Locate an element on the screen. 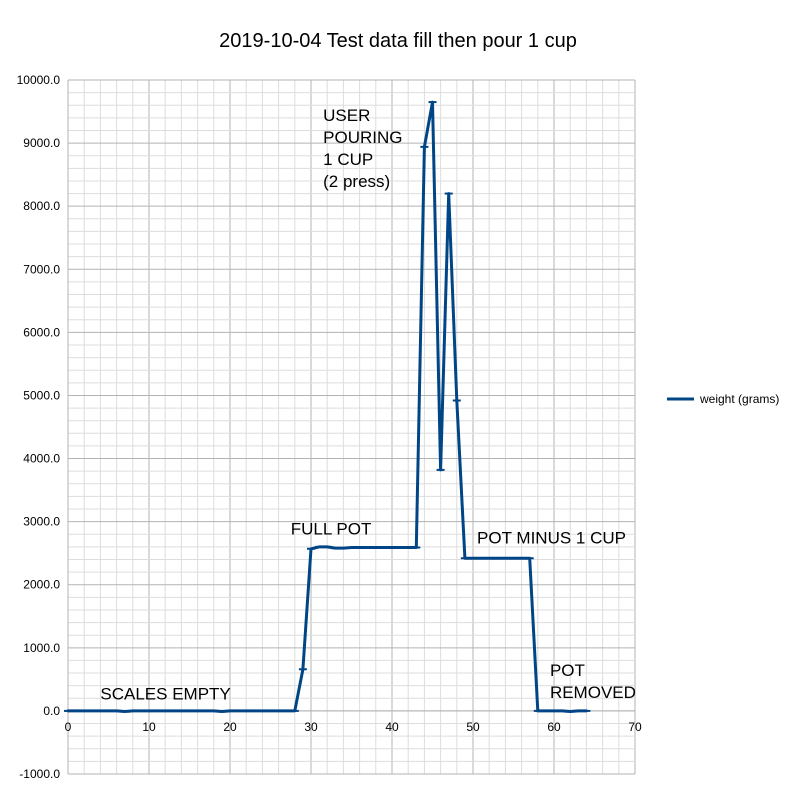  y-tick-label: 10000.0 is located at coordinates (39, 80).